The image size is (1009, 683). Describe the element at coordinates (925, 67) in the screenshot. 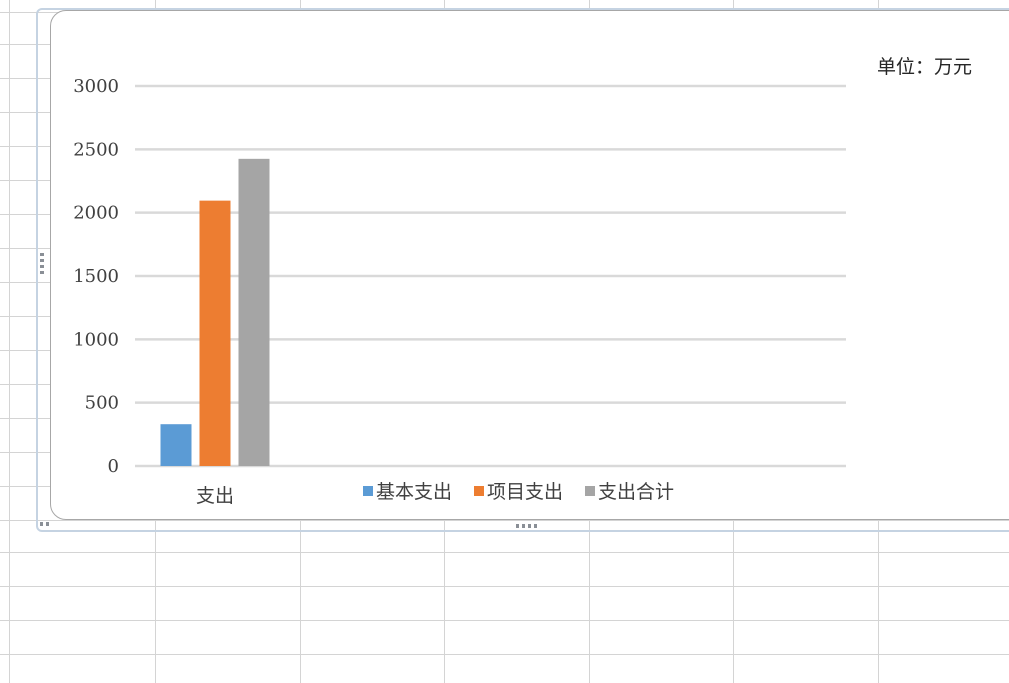

I see `unit-label: 单位：万元` at that location.